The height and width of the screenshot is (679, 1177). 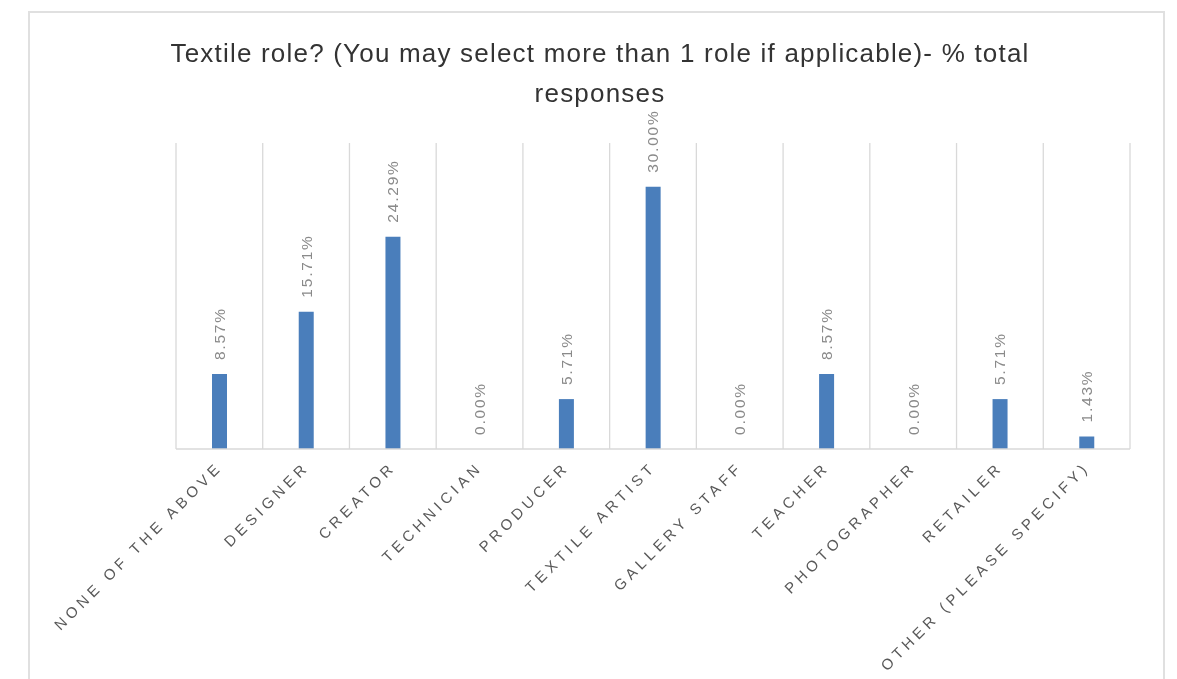 I want to click on data-label: 1.43%, so click(x=1087, y=396).